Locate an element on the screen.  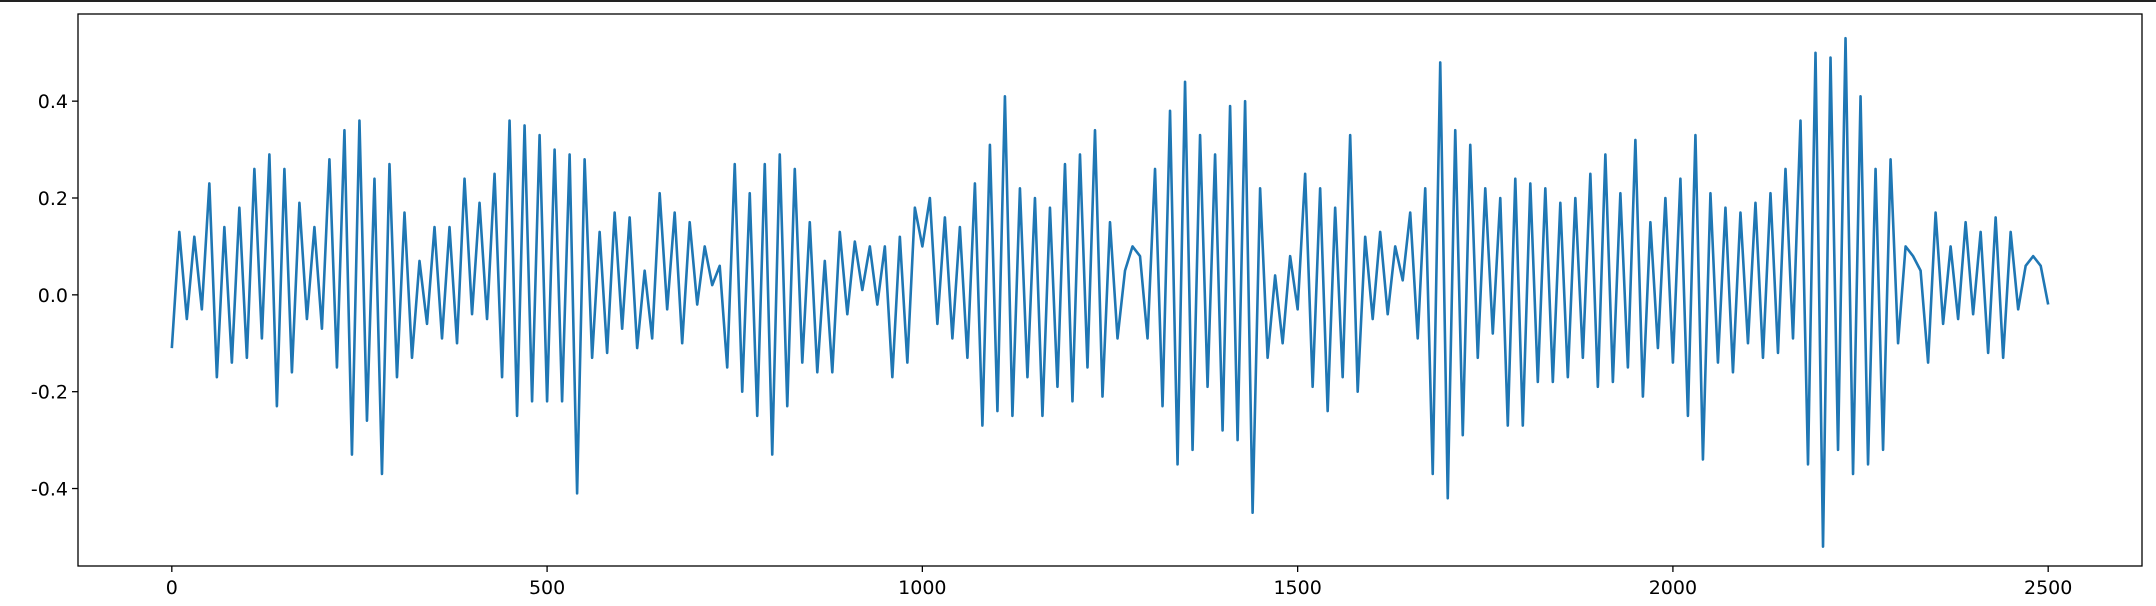
x-tick-label: 2000 is located at coordinates (1673, 588).